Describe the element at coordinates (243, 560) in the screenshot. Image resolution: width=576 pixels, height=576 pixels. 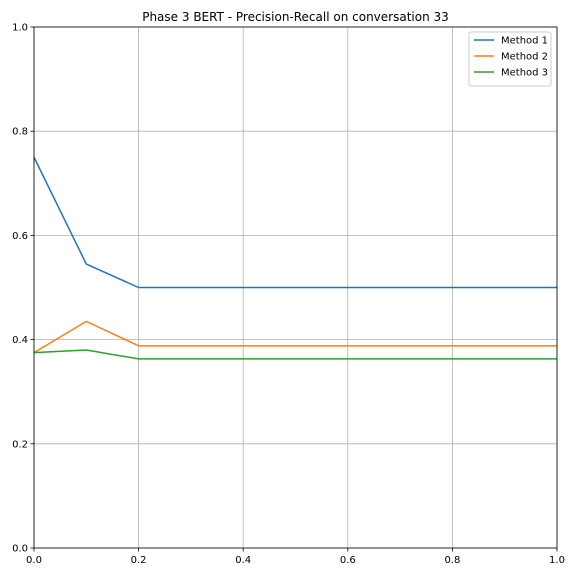
I see `x-tick-label: 0.4` at that location.